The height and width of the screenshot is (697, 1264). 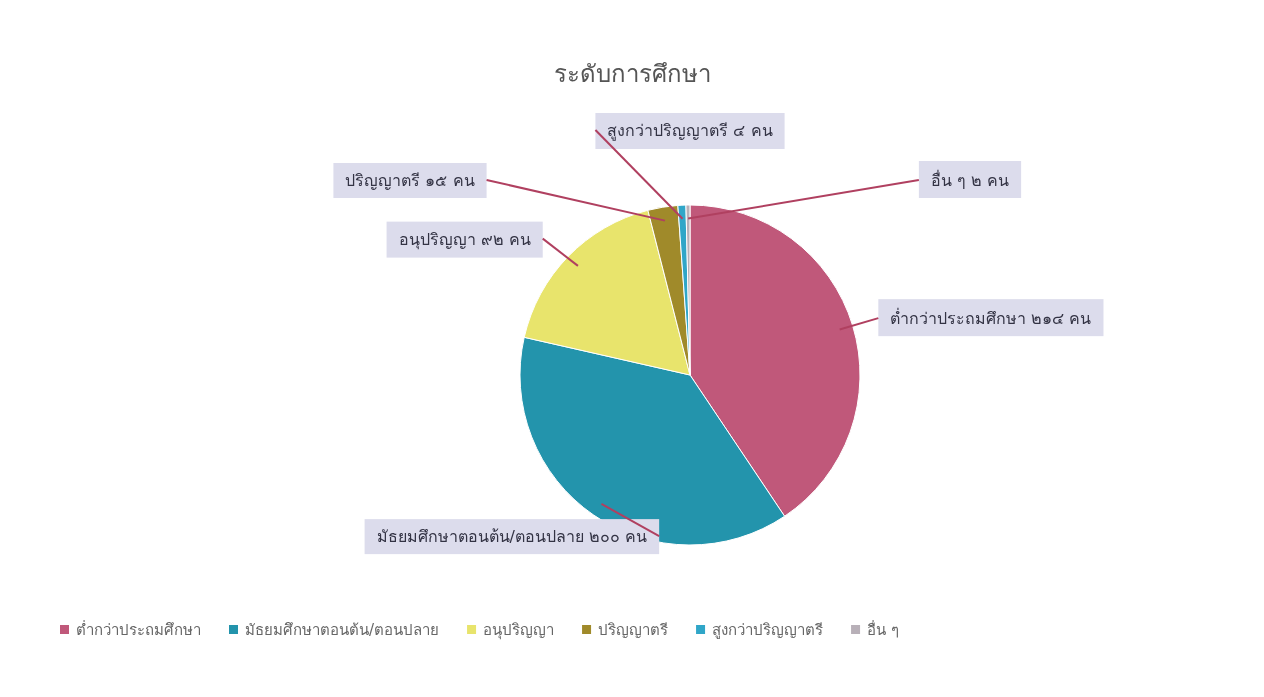 I want to click on legend-label: ต่ำกว่าประถมศึกษา, so click(x=138, y=629).